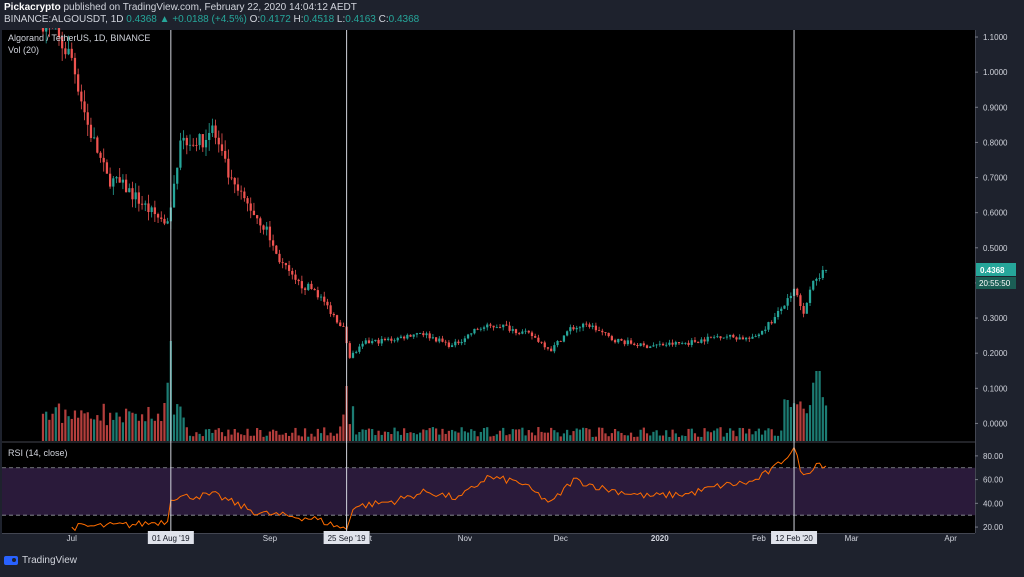 This screenshot has height=577, width=1024. What do you see at coordinates (40, 560) in the screenshot?
I see `tradingview-logo: TradingView` at bounding box center [40, 560].